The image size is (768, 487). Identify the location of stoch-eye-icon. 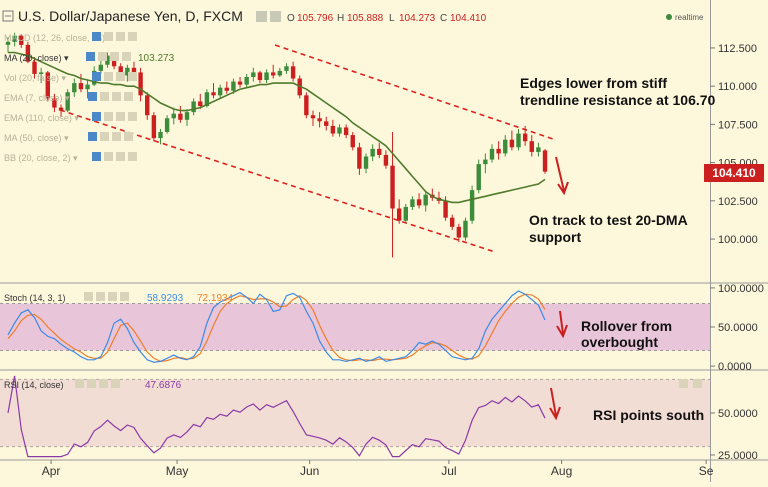
(88, 296).